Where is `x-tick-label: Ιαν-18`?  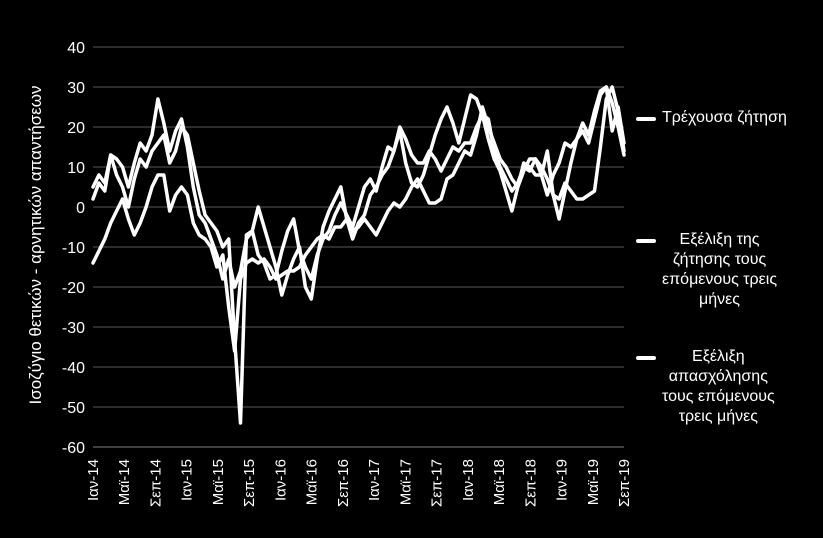 x-tick-label: Ιαν-18 is located at coordinates (468, 480).